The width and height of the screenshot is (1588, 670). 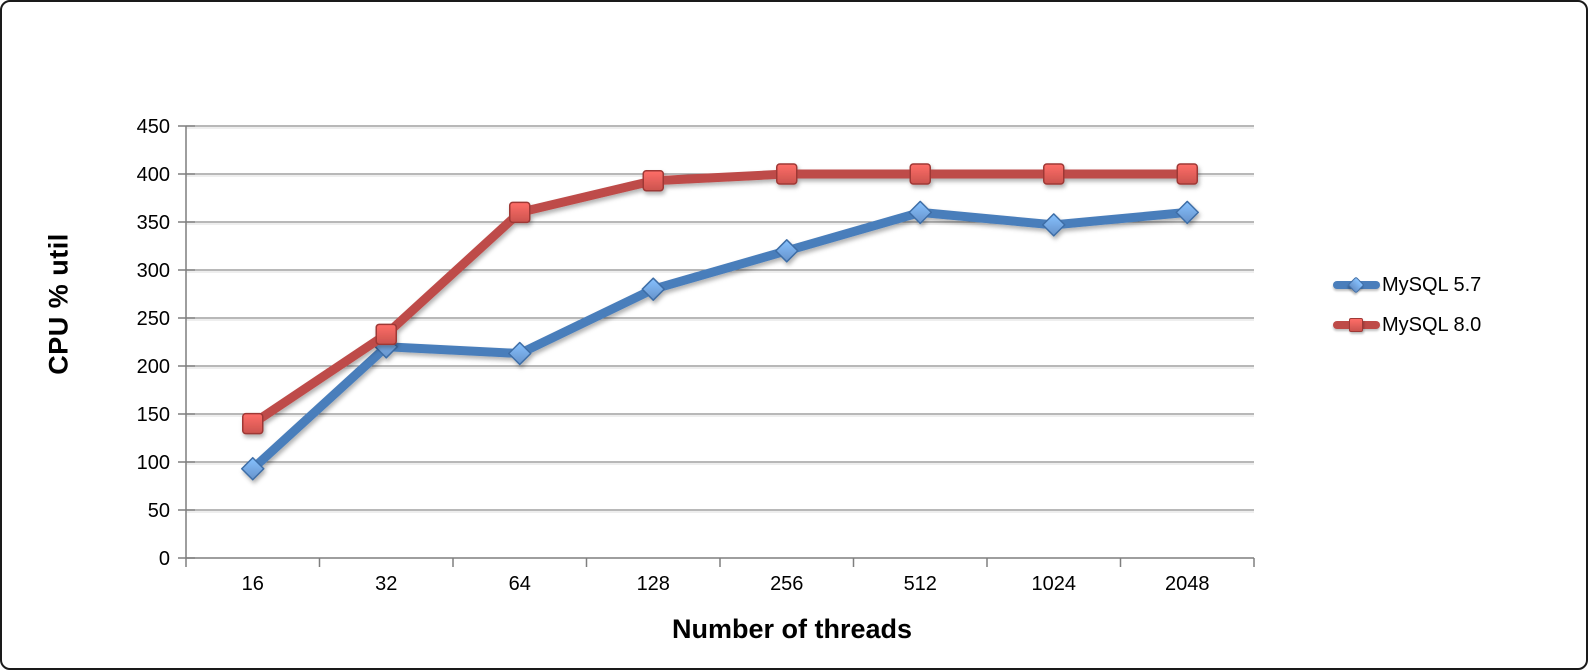 I want to click on legend-marker-diamond-icon, so click(x=1356, y=285).